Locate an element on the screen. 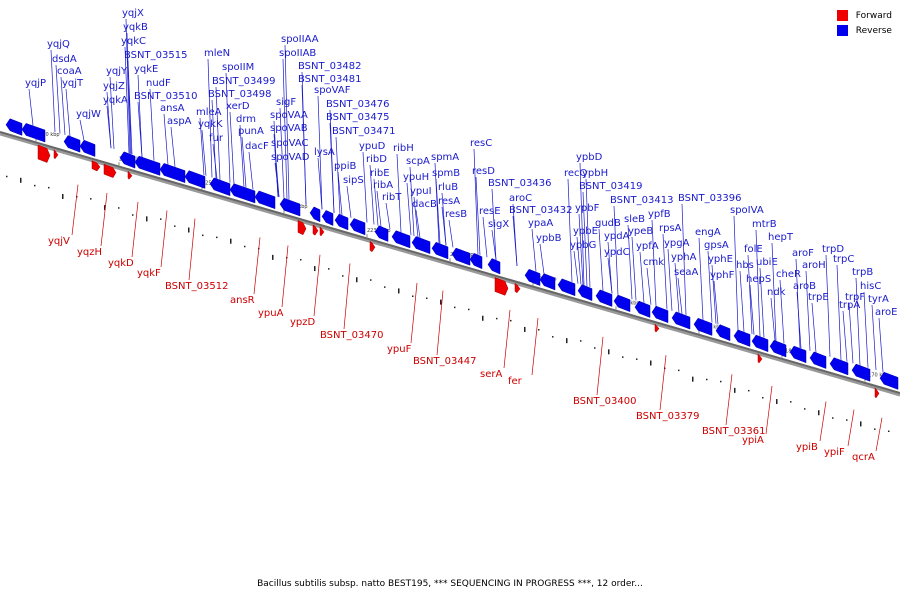  reverse-gene-label: ribA is located at coordinates (383, 185).